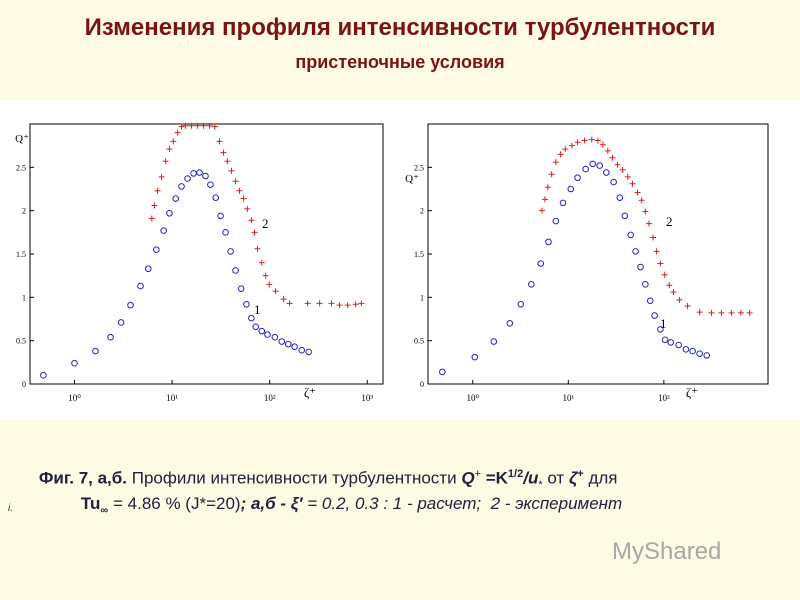 This screenshot has width=800, height=600. Describe the element at coordinates (422, 211) in the screenshot. I see `y-tick-label: 2` at that location.